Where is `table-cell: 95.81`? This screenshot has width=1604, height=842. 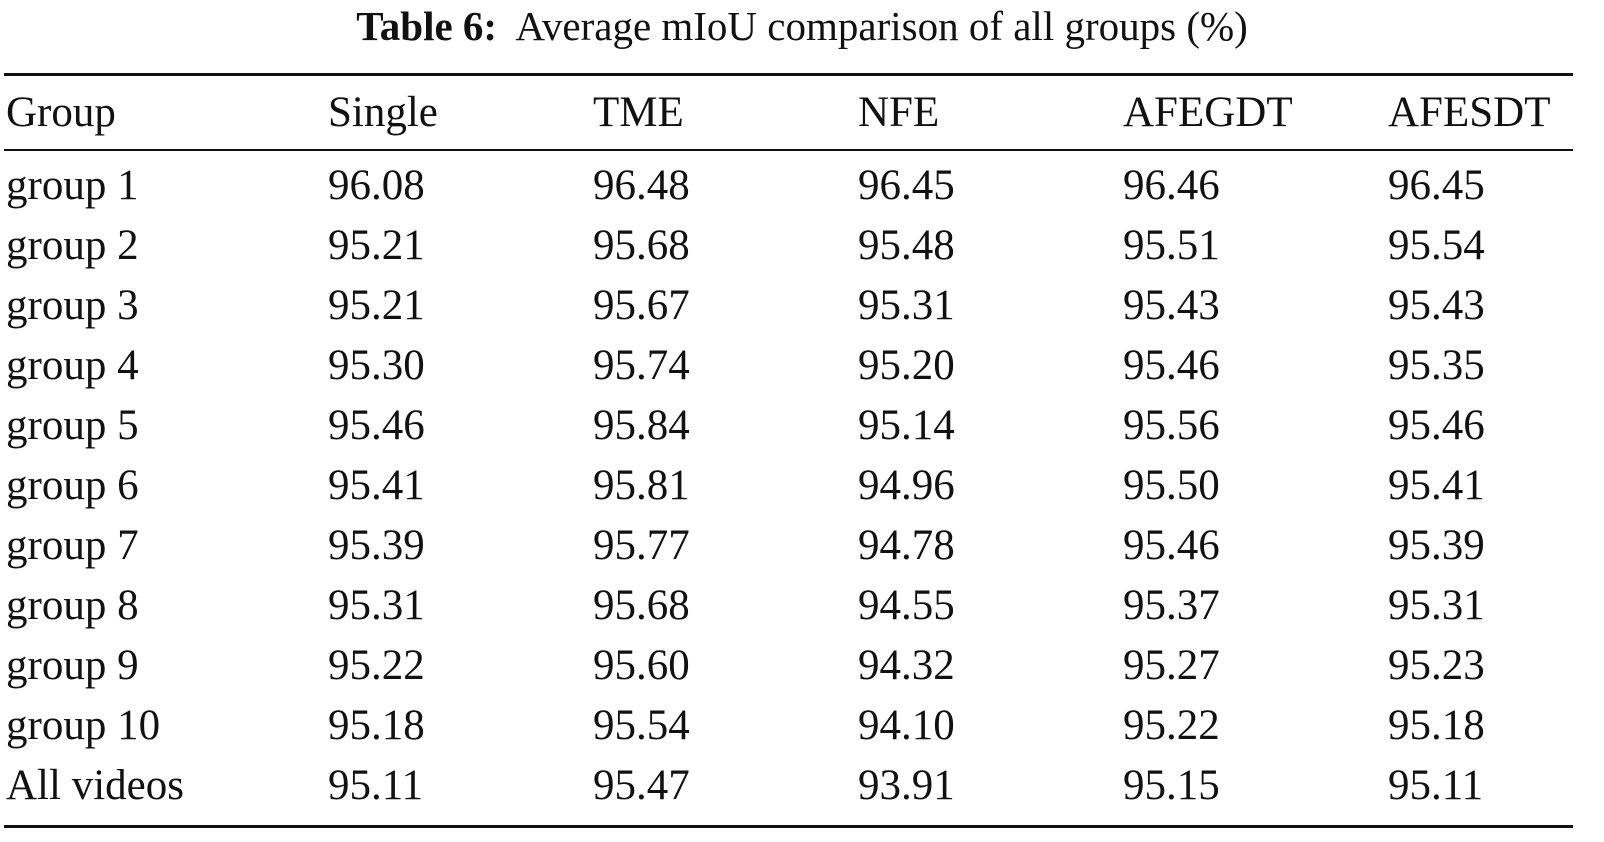 table-cell: 95.81 is located at coordinates (641, 485).